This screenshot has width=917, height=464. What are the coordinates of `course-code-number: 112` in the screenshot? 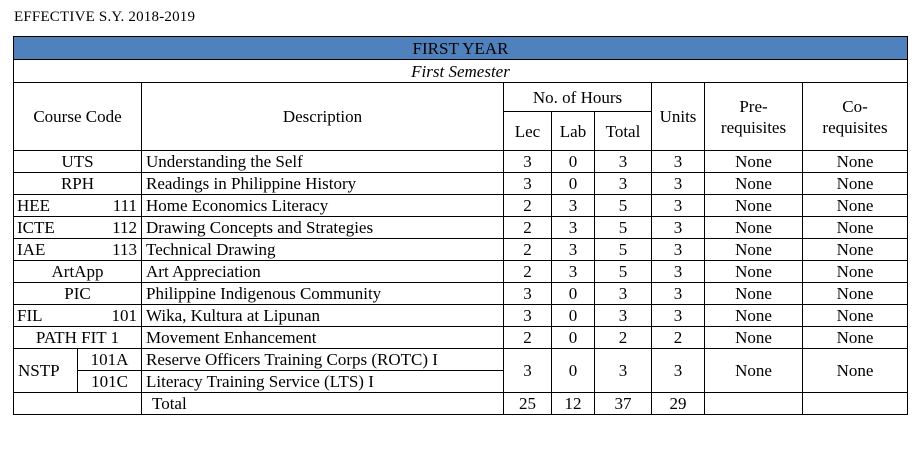 It's located at (124, 227).